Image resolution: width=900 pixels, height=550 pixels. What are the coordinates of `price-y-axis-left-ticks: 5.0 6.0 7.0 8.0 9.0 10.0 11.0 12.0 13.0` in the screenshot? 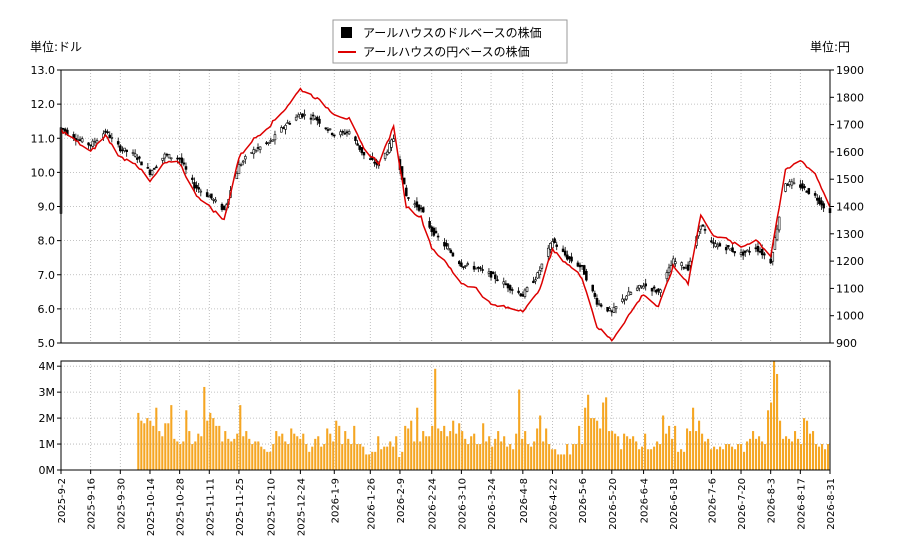 It's located at (46, 207).